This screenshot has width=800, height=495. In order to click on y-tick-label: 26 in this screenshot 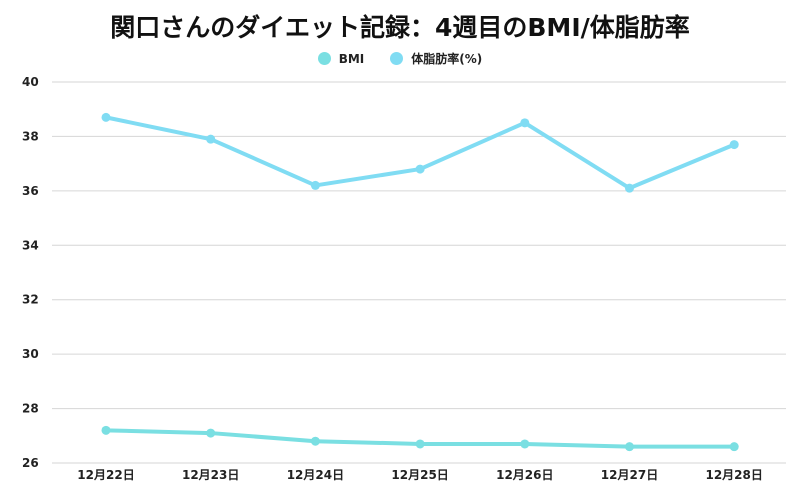, I will do `click(30, 463)`.